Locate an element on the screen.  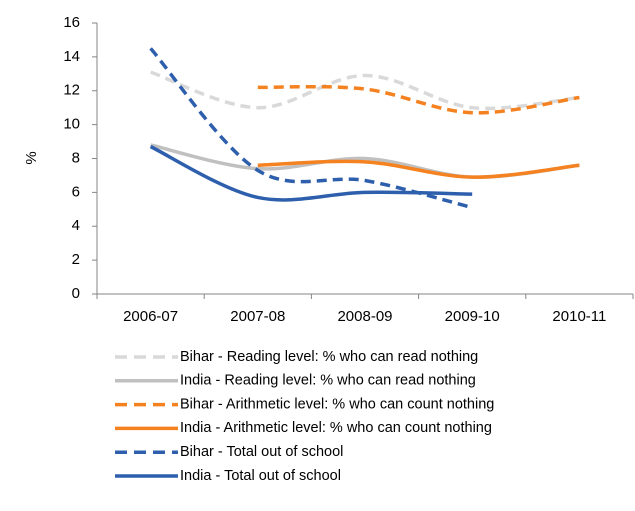
y-axis-label: % is located at coordinates (31, 157).